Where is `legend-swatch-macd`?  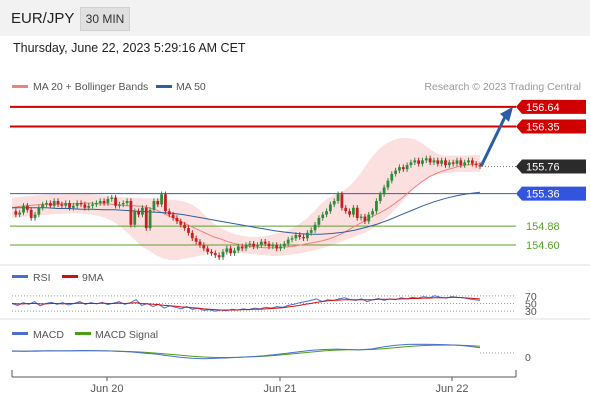
legend-swatch-macd is located at coordinates (20, 333).